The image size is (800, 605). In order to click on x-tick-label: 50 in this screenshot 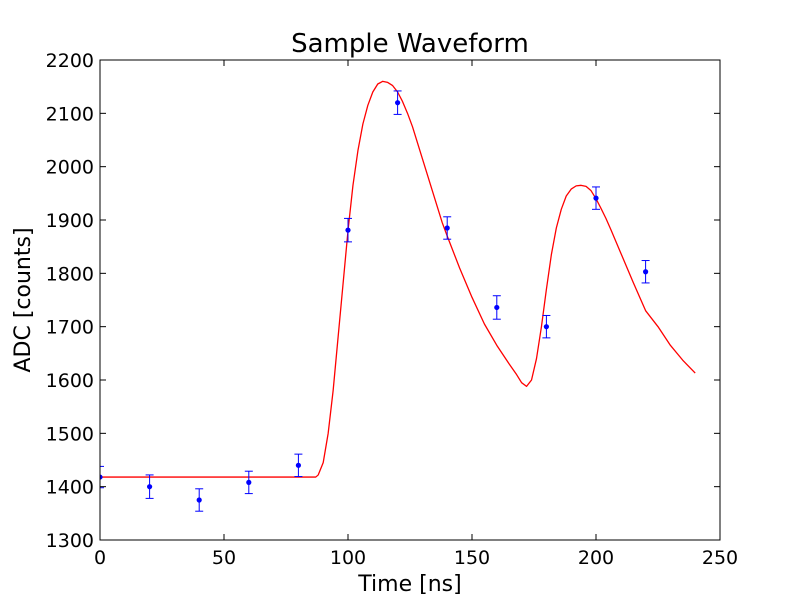, I will do `click(224, 558)`.